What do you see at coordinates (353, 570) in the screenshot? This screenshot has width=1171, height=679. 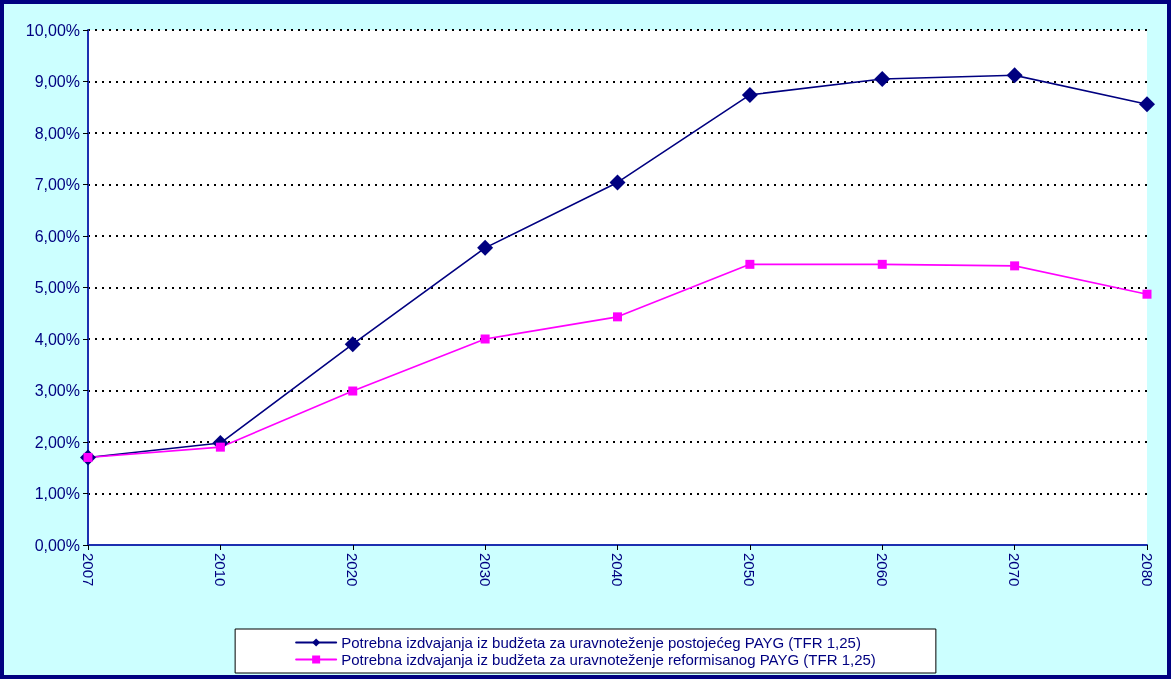 I see `x-tick-label: 2020` at bounding box center [353, 570].